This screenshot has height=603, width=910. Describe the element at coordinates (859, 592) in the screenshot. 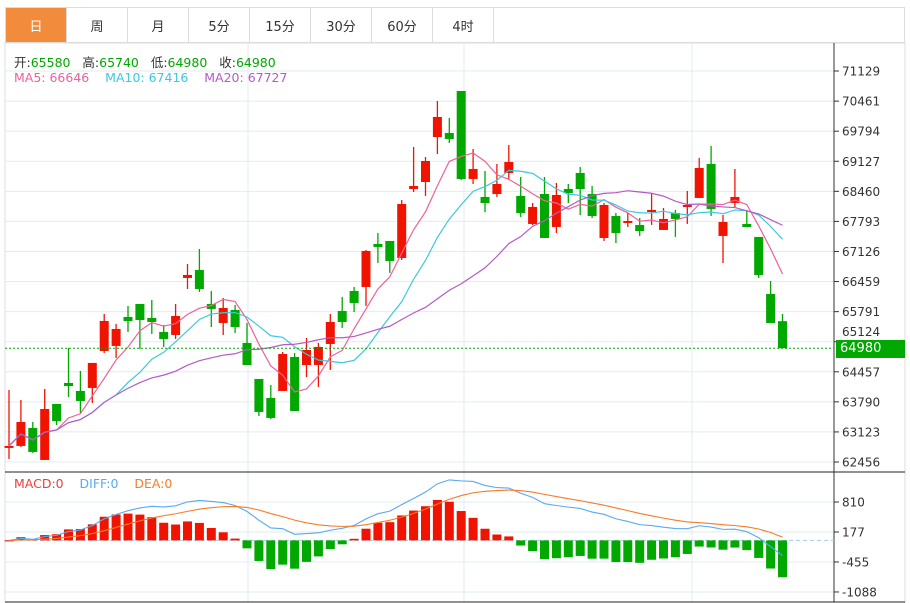

I see `macd-tick-label: -1088` at that location.